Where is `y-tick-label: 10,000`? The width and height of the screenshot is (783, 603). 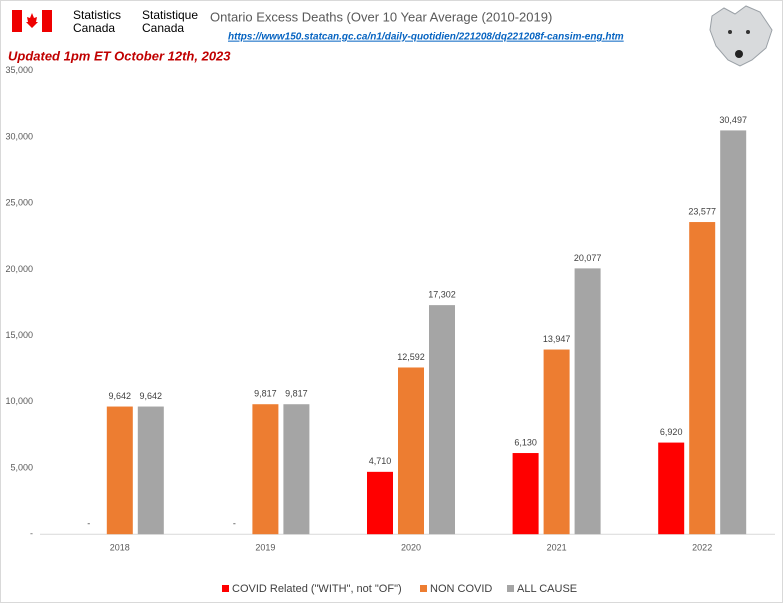 y-tick-label: 10,000 is located at coordinates (19, 401).